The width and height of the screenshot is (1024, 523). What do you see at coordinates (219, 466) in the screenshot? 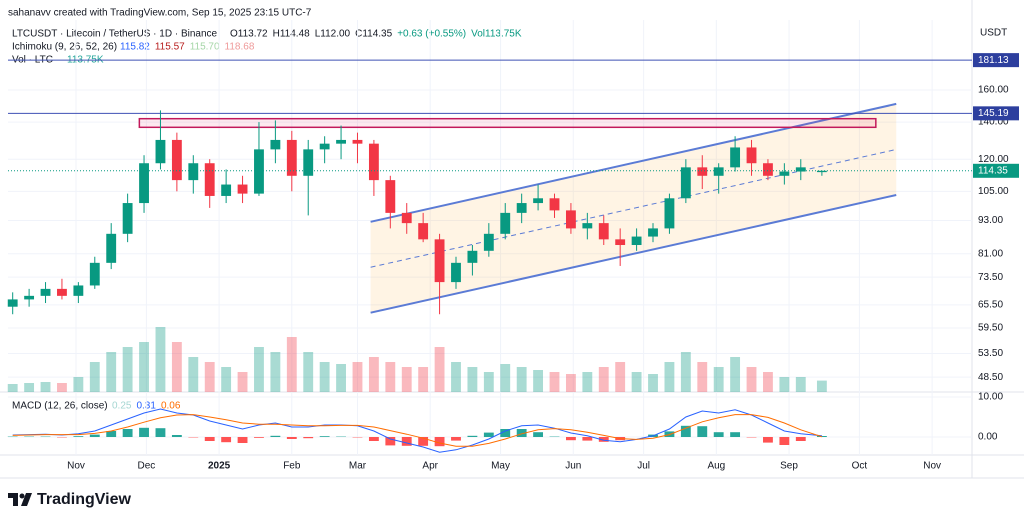
I see `x-tick-label: 2025` at bounding box center [219, 466].